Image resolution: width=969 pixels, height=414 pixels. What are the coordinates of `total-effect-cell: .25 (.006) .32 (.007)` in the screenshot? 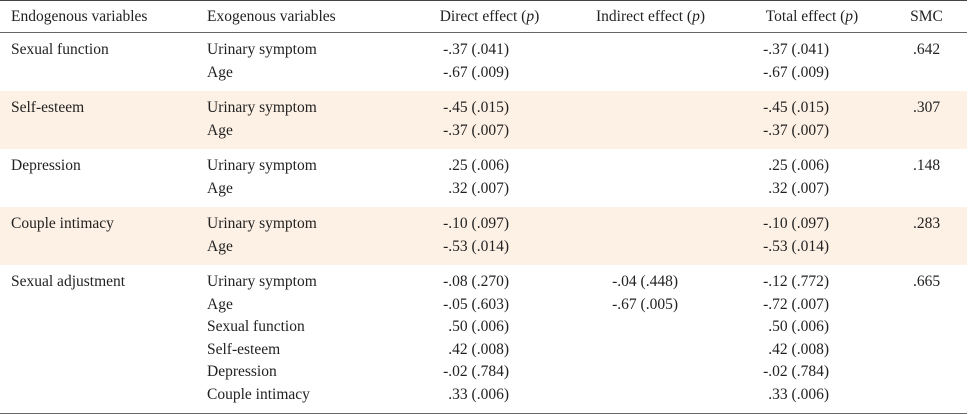 It's located at (812, 178).